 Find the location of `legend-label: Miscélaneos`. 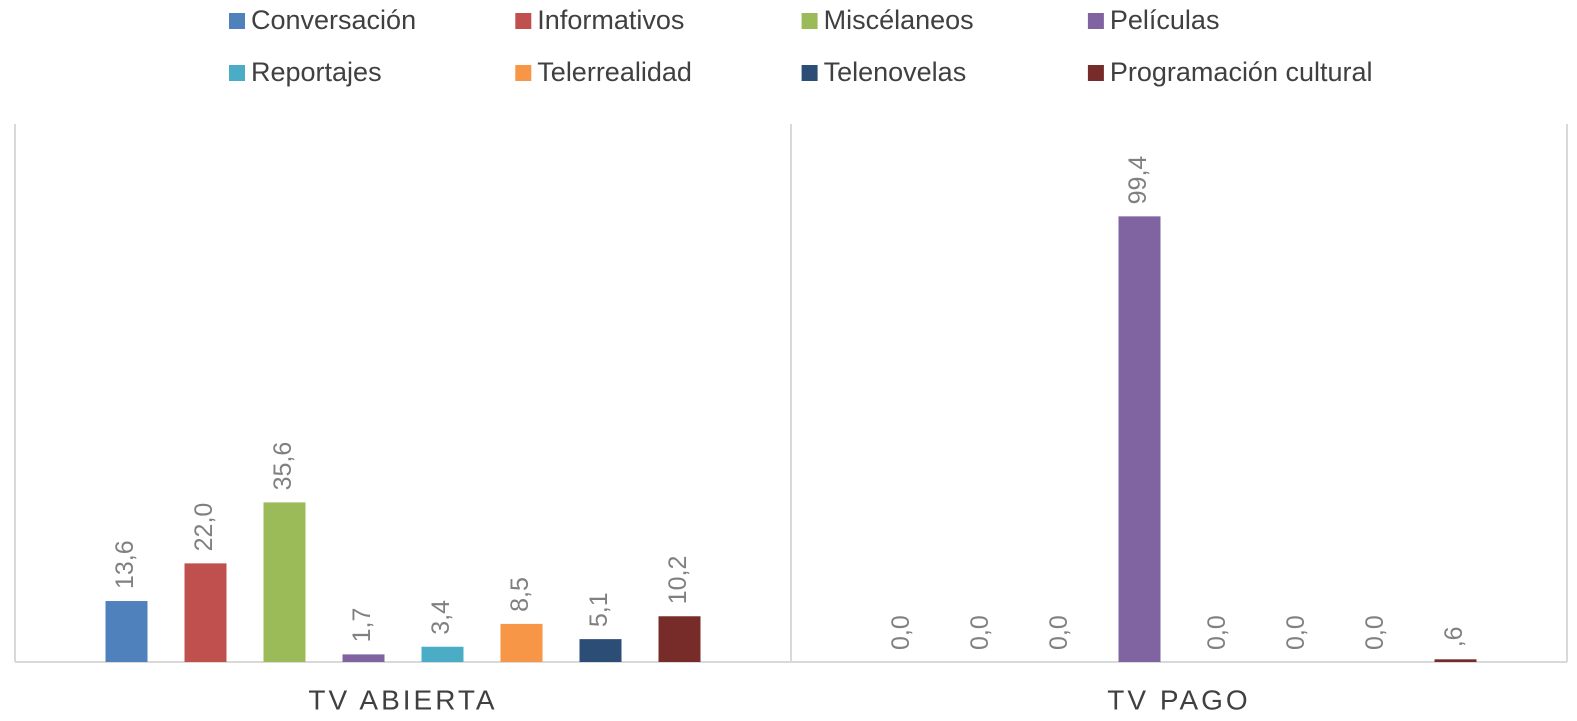

legend-label: Miscélaneos is located at coordinates (899, 20).